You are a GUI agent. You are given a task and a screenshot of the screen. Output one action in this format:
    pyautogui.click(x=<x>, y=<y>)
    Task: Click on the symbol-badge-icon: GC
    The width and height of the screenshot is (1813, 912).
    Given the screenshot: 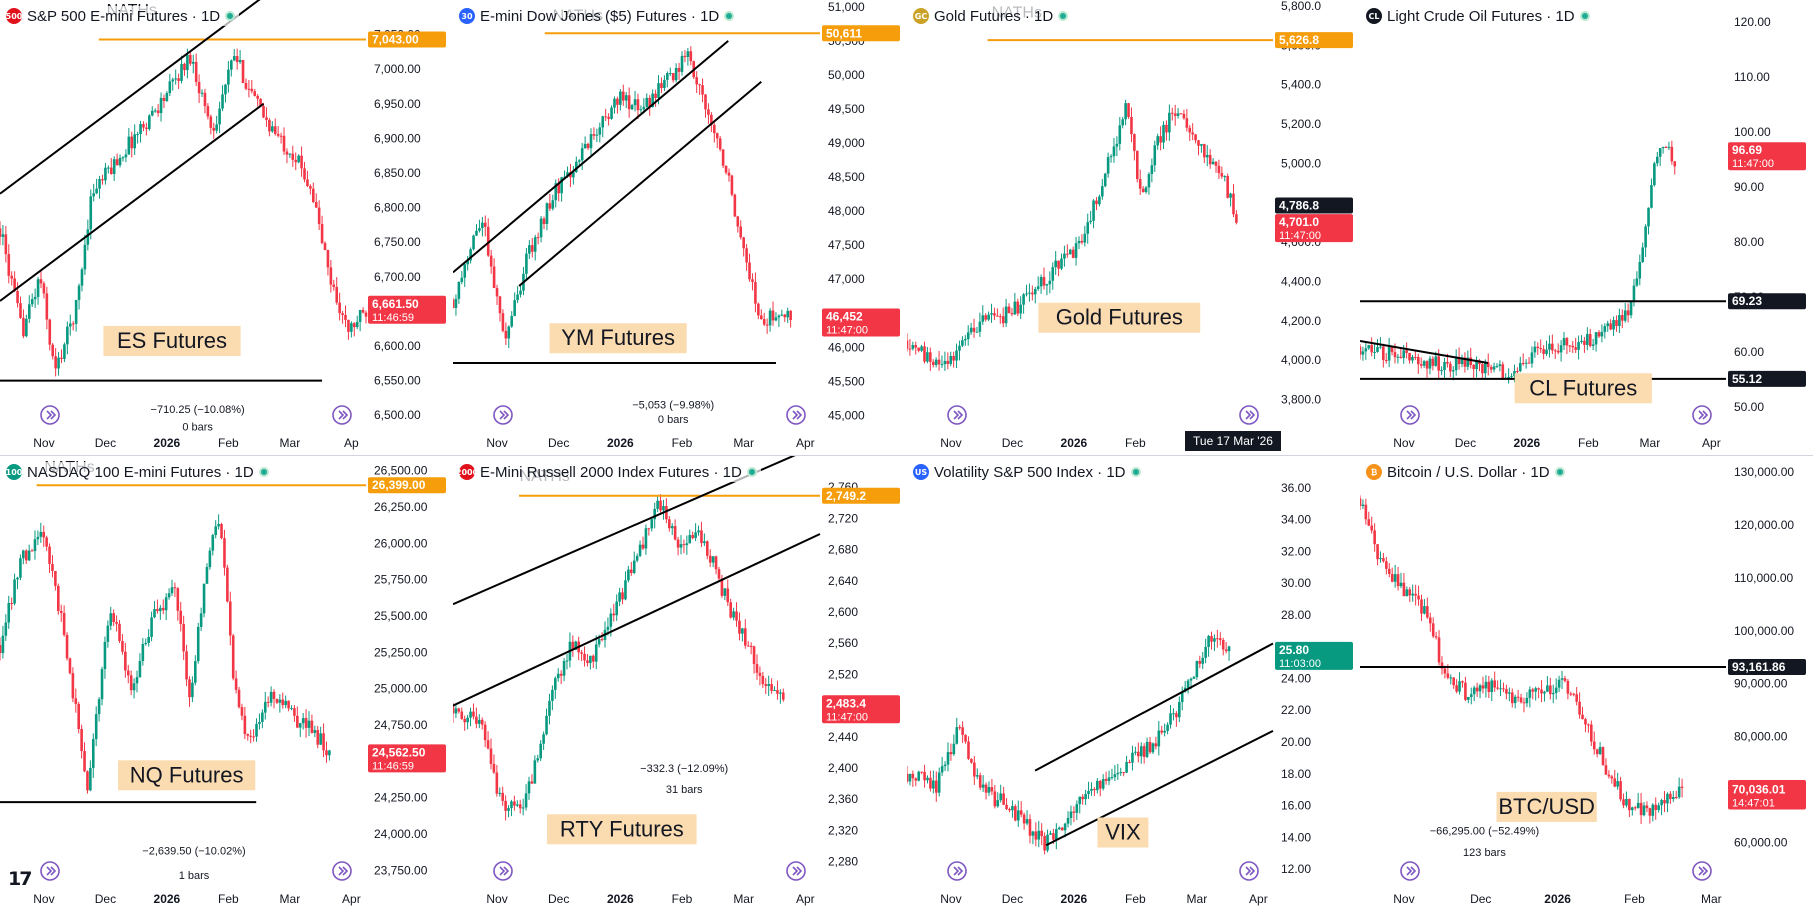 What is the action you would take?
    pyautogui.click(x=921, y=16)
    